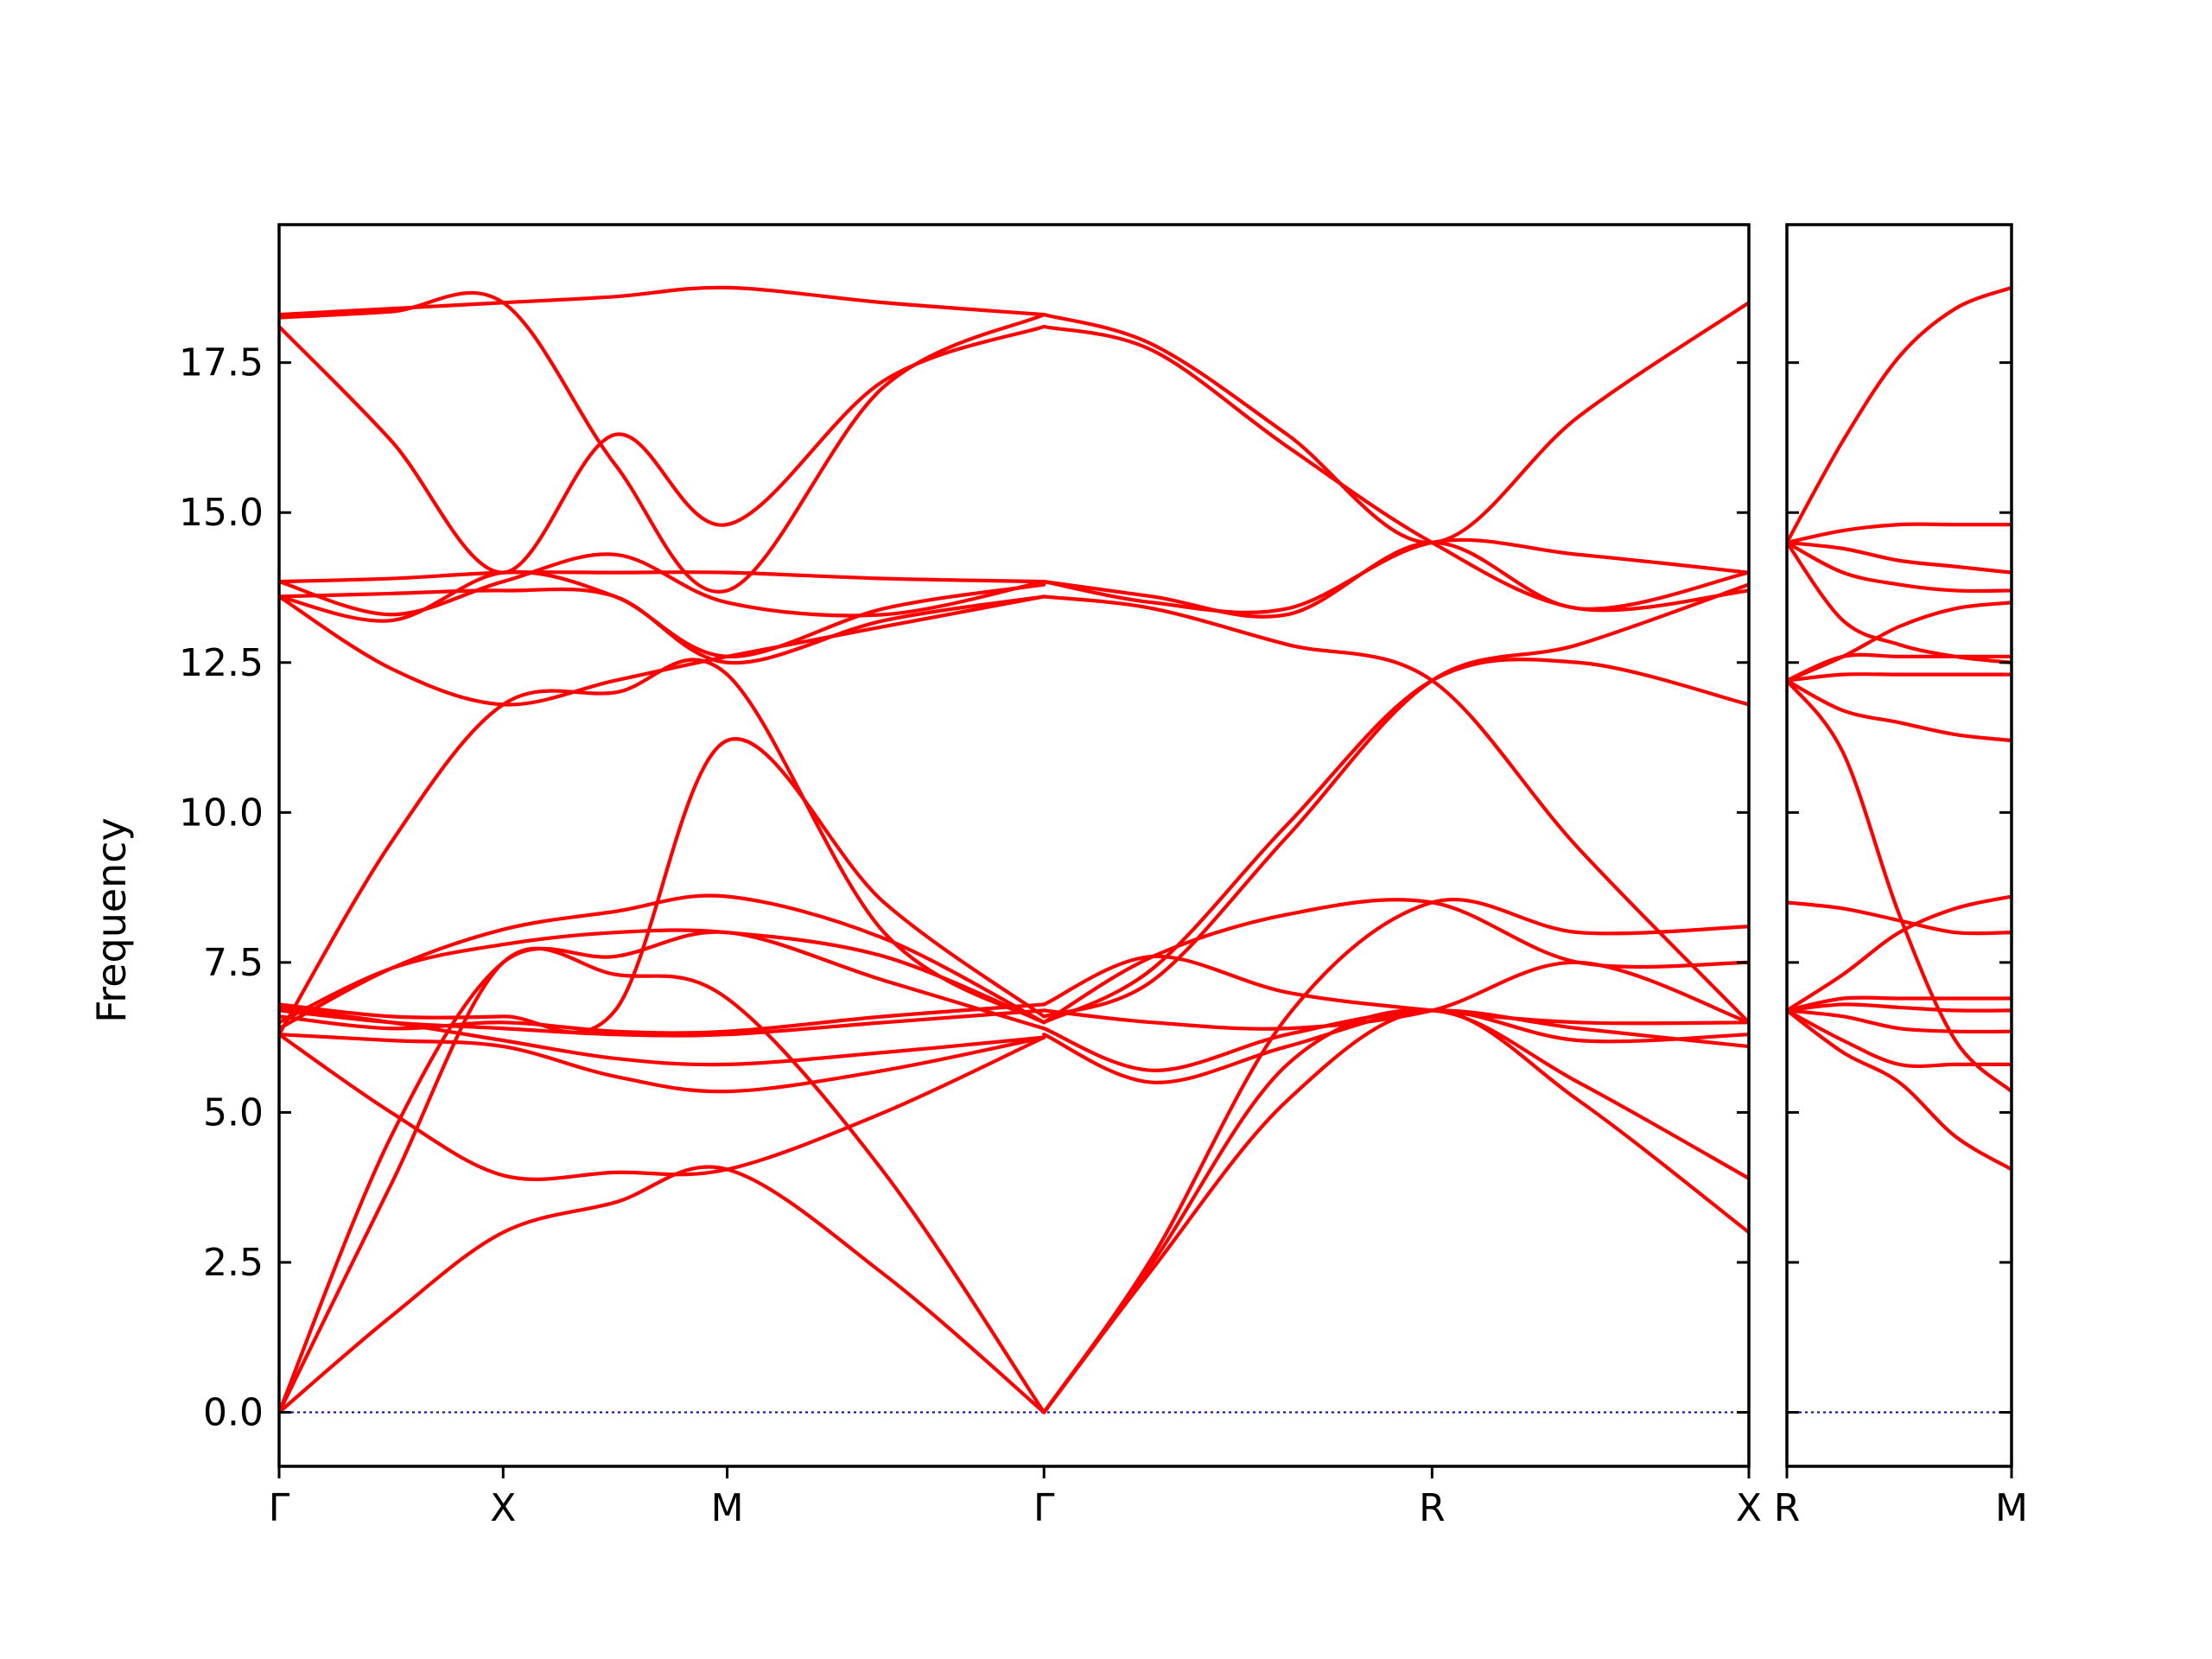 This screenshot has width=2212, height=1659. What do you see at coordinates (233, 1112) in the screenshot?
I see `y-tick-label: 5.0` at bounding box center [233, 1112].